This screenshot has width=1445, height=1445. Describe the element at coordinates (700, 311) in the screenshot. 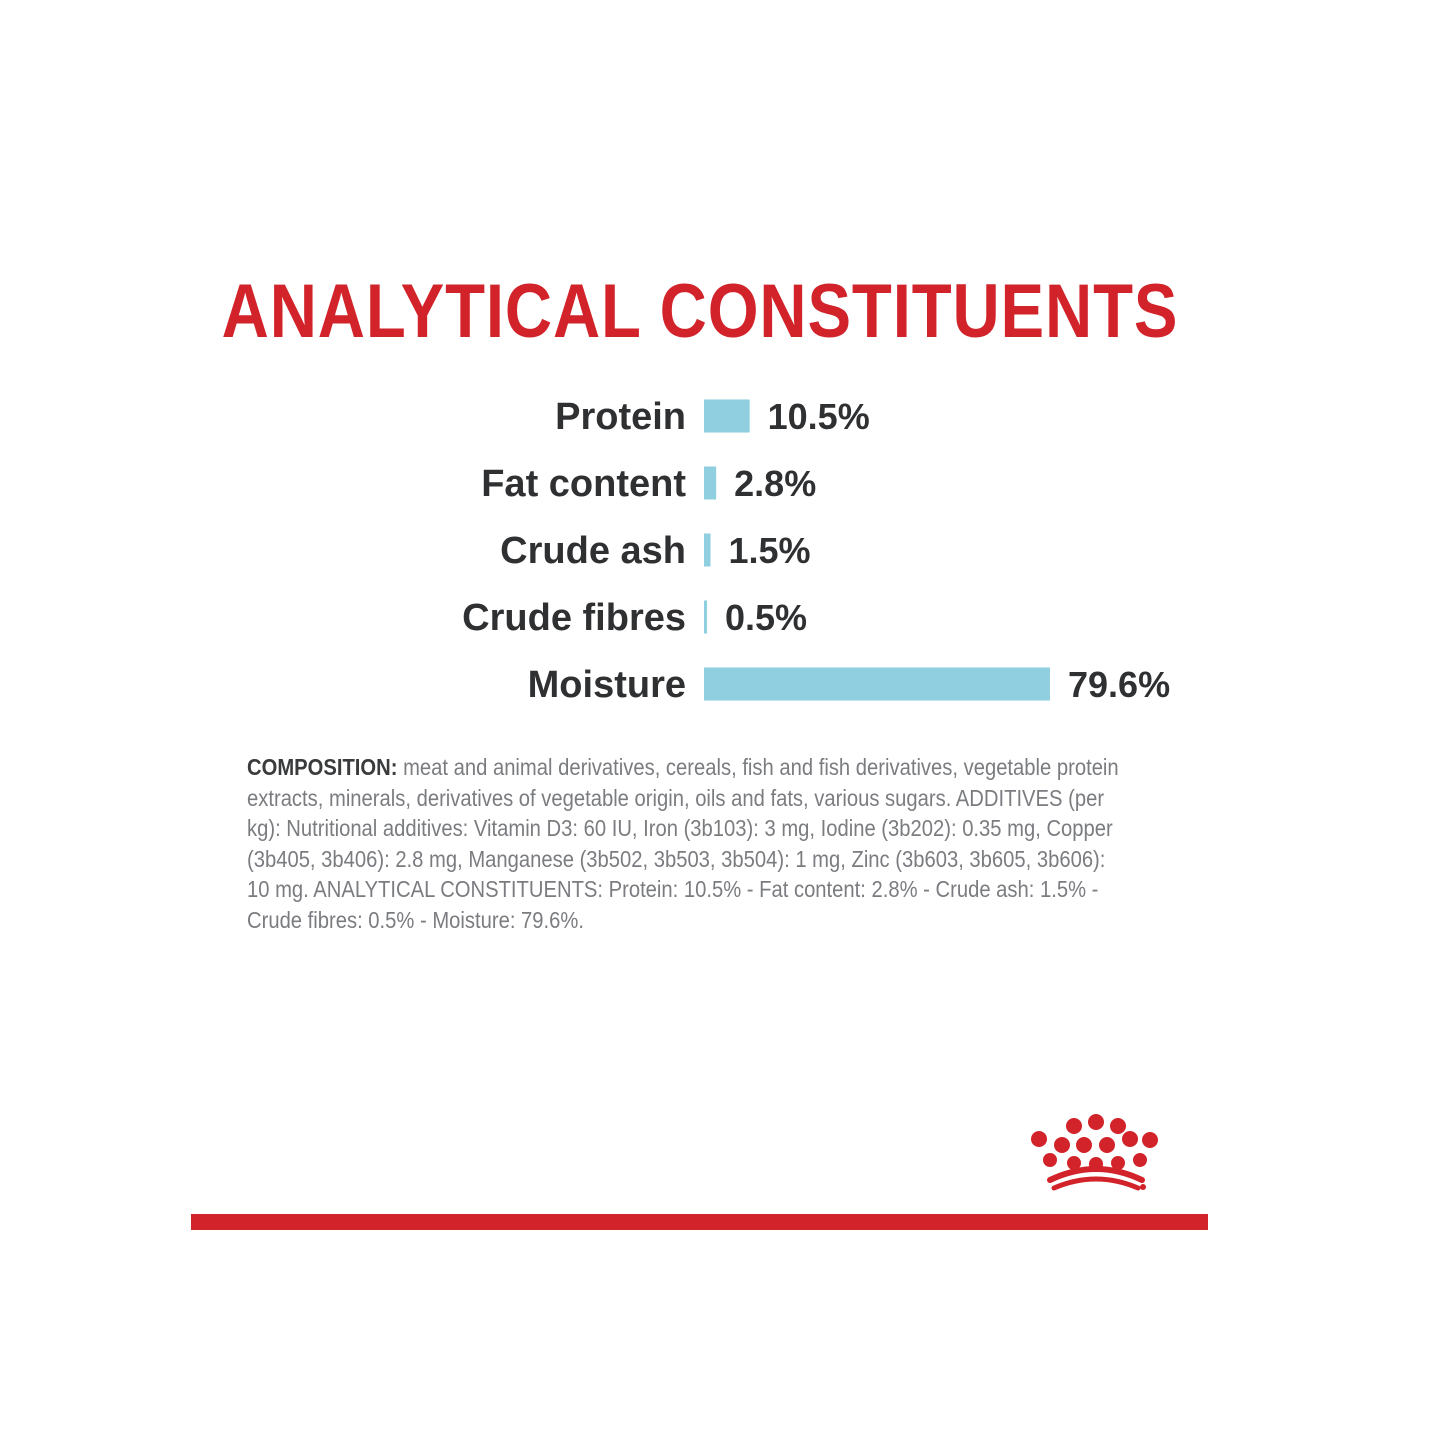

I see `chart-title: ANALYTICAL CONSTITUENTS` at that location.